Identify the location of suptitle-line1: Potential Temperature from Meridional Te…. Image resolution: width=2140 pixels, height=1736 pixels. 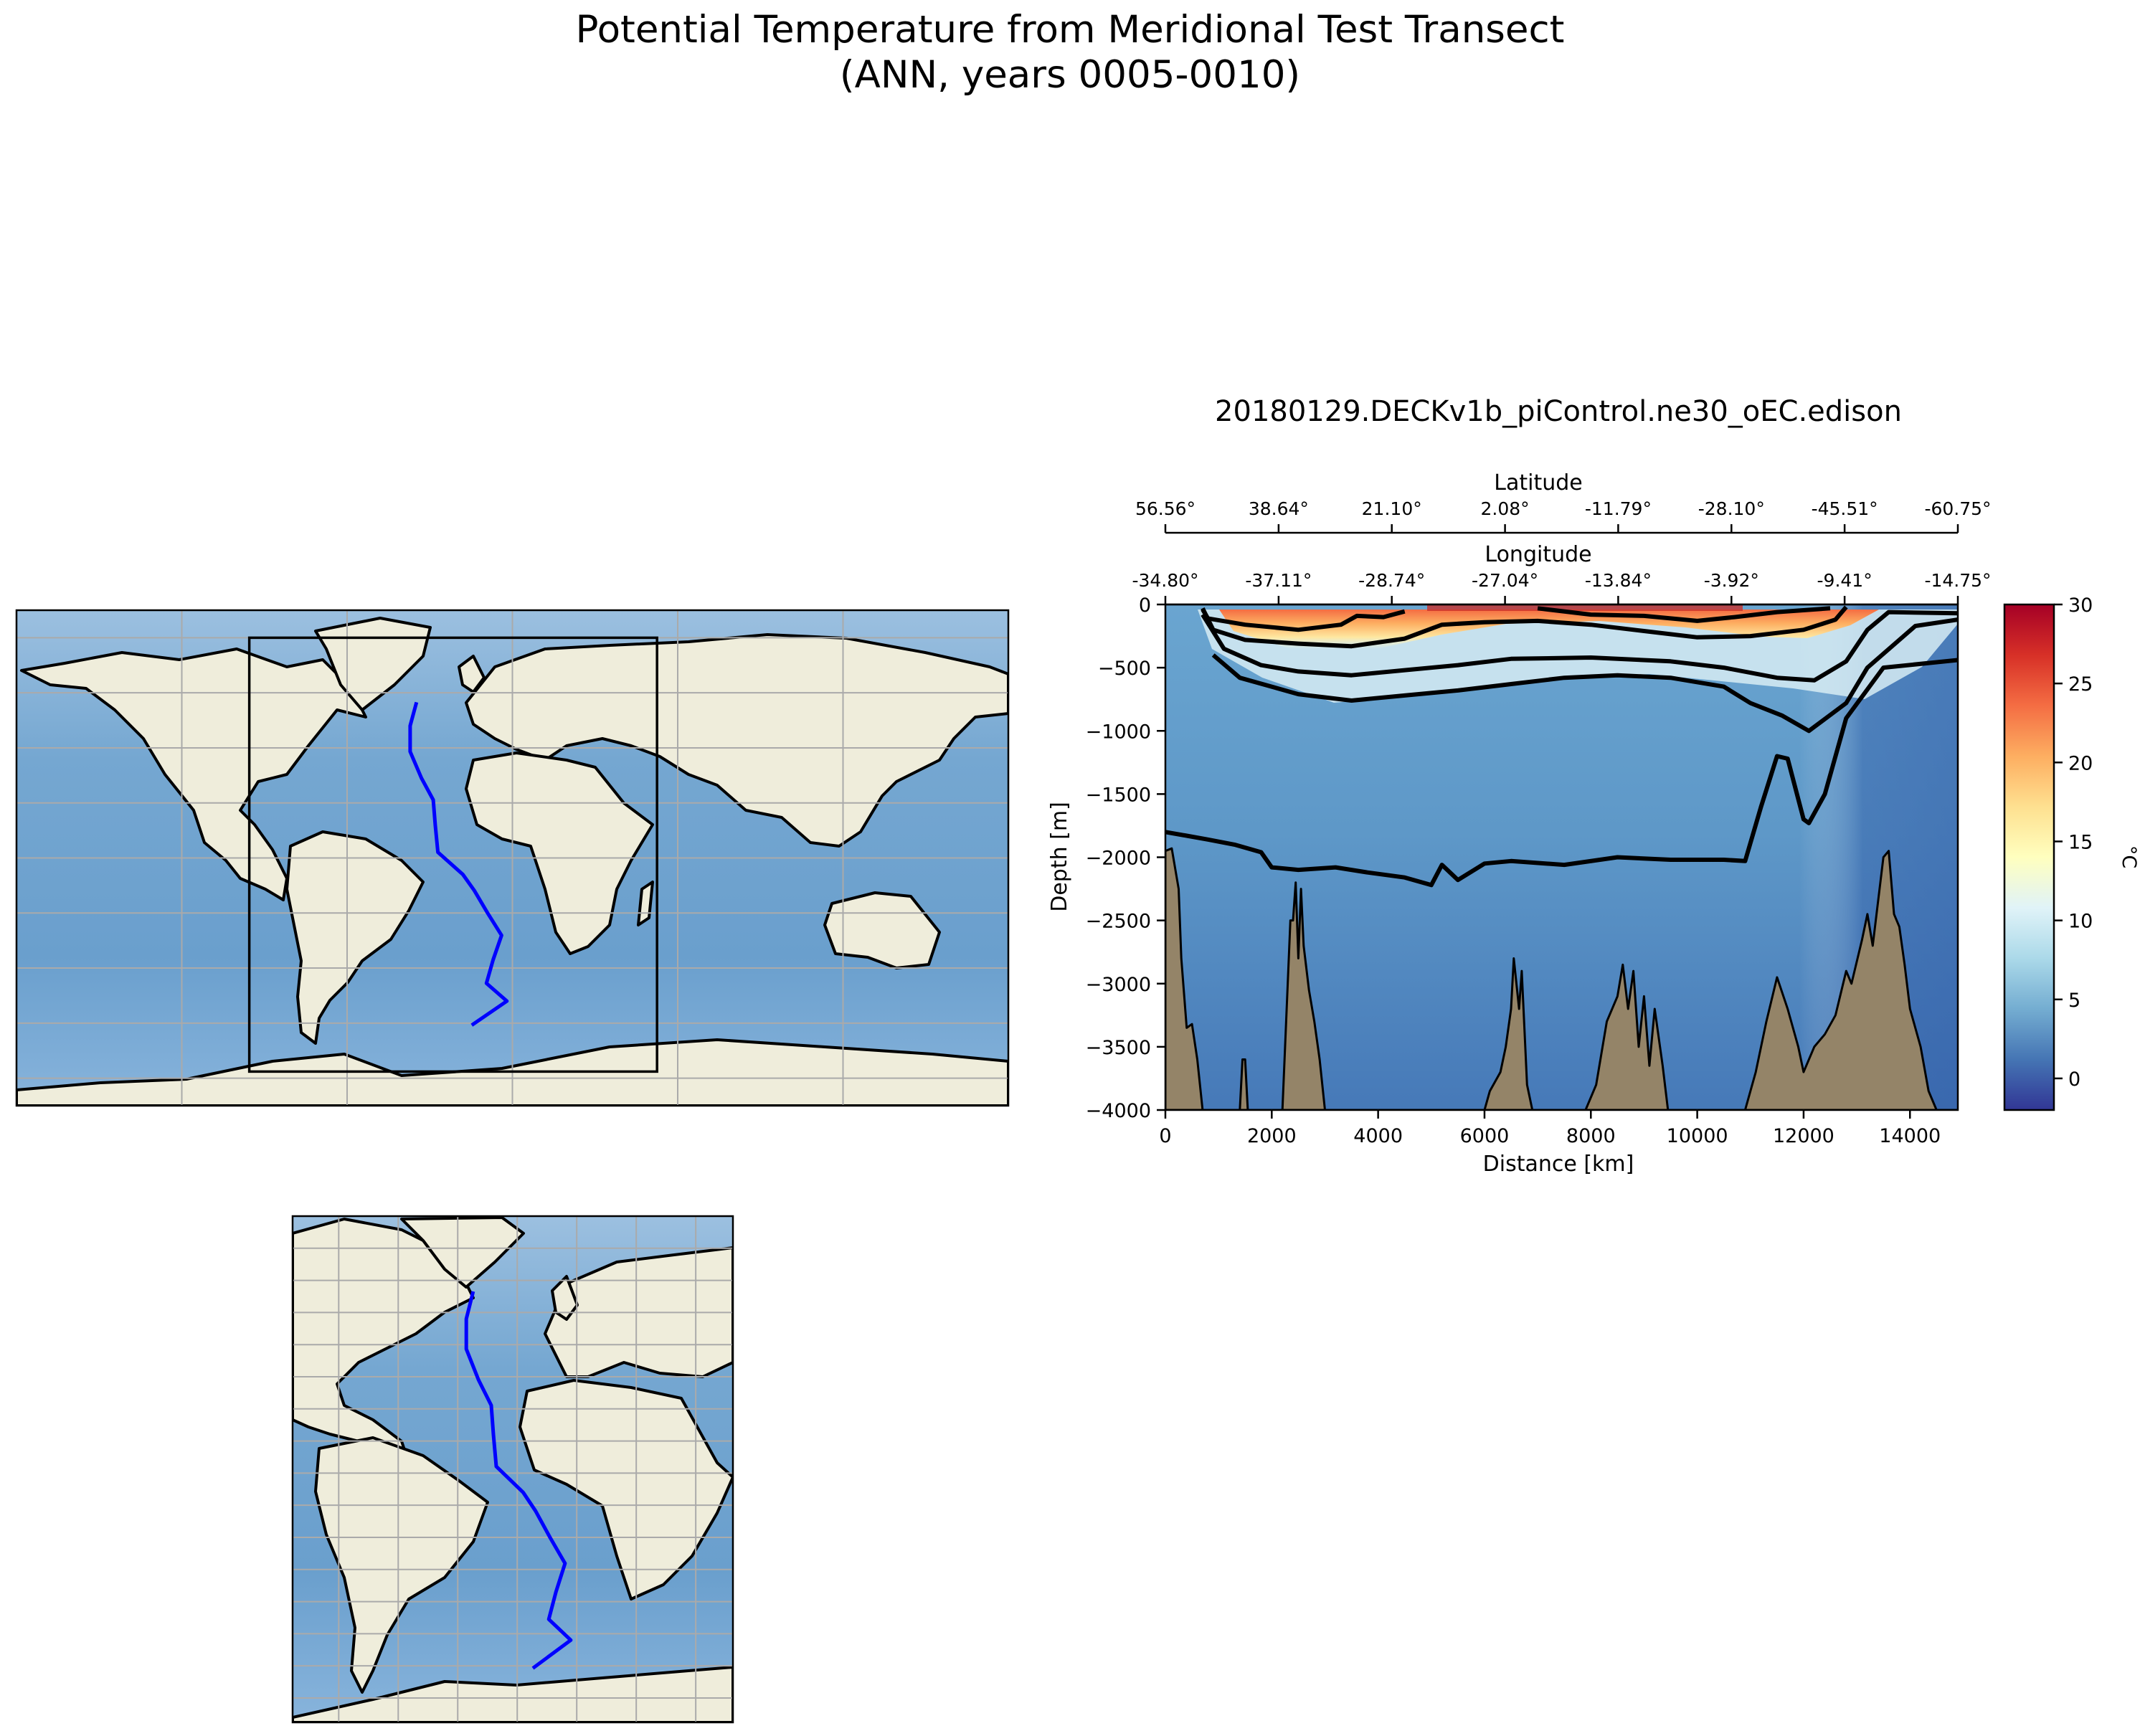
(1071, 30).